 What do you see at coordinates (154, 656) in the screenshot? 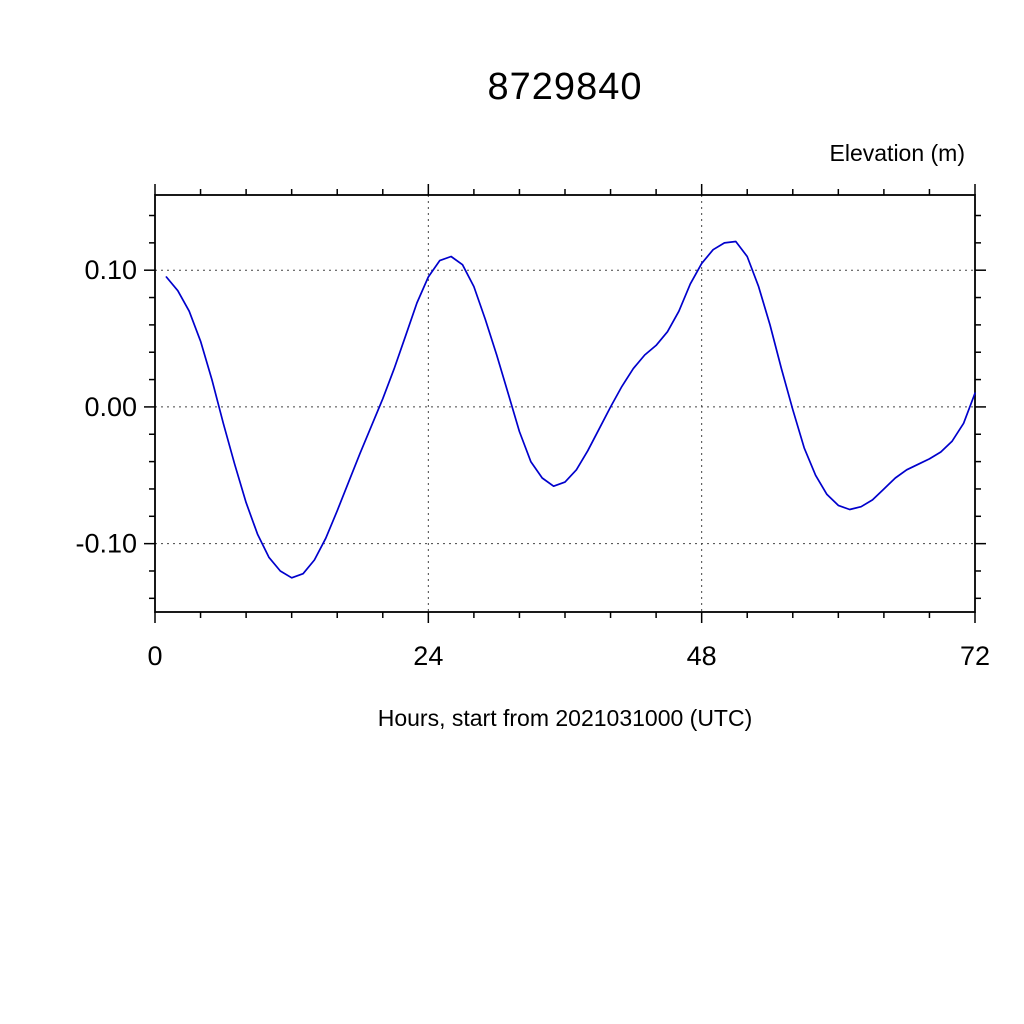
I see `x-tick-label: 0` at bounding box center [154, 656].